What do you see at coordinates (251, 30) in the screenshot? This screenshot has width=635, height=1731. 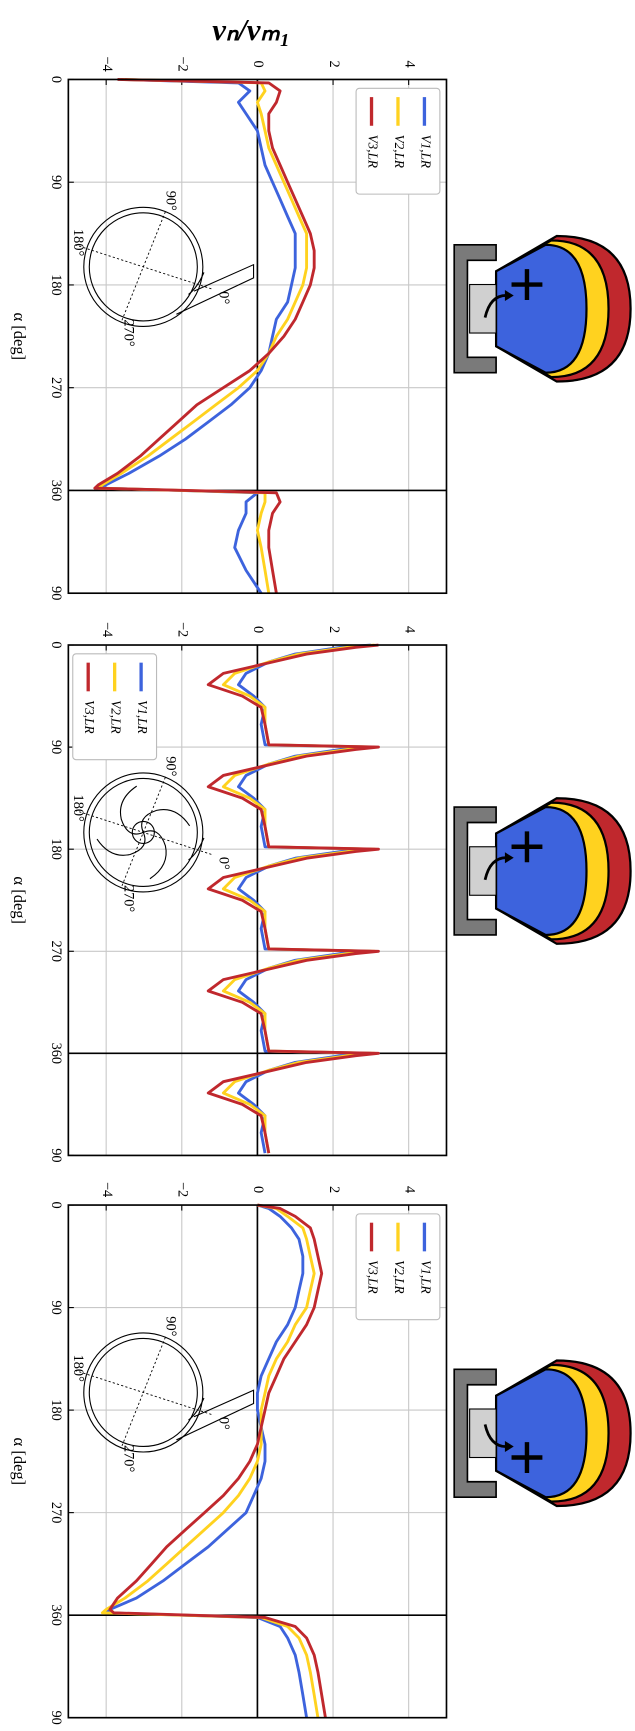 I see `figure-title: vₙ/vₘ₁` at bounding box center [251, 30].